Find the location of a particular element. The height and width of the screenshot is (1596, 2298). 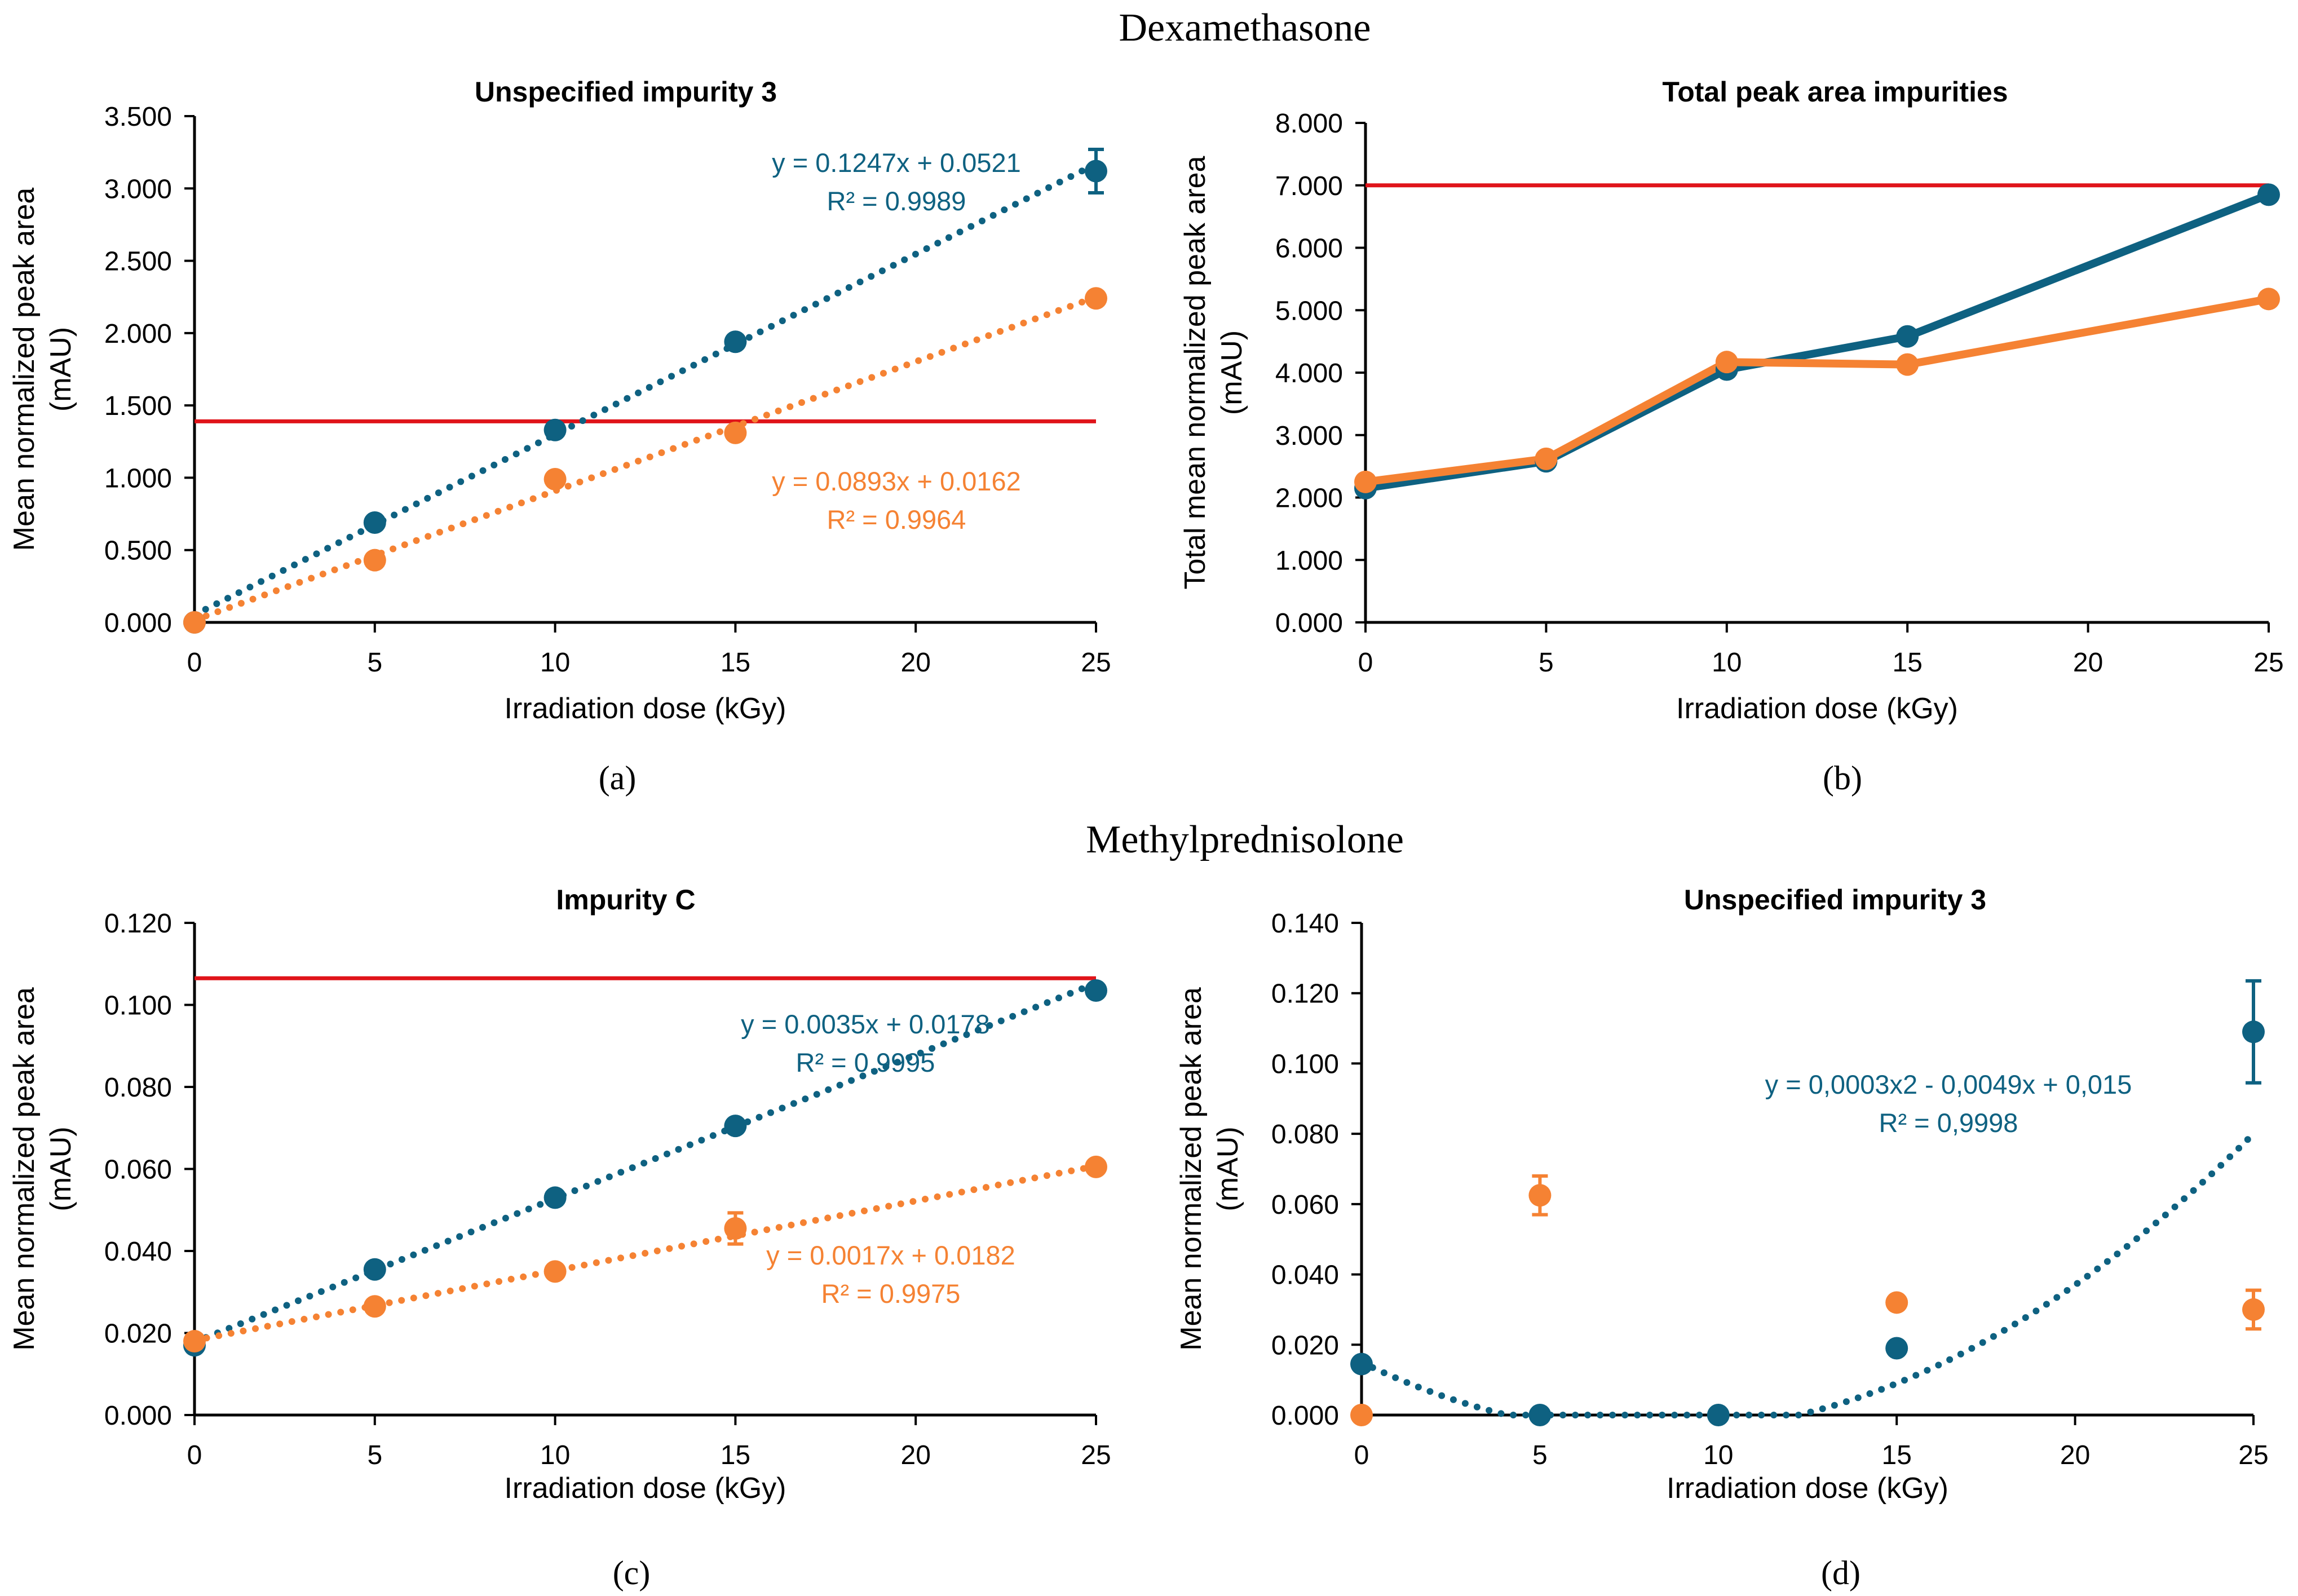

trend-equation-blue: y = 0,0003x2 - 0,0049x + 0,015 is located at coordinates (1949, 1084).